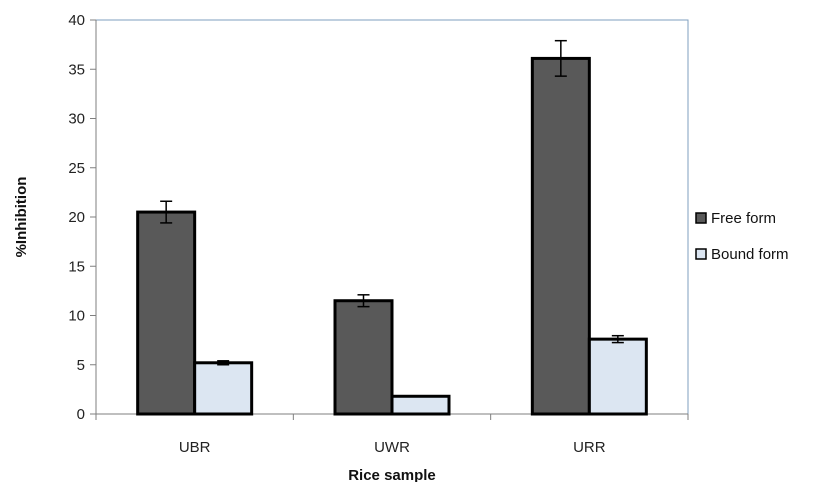 The height and width of the screenshot is (482, 816). Describe the element at coordinates (589, 447) in the screenshot. I see `x-tick-label: URR` at that location.